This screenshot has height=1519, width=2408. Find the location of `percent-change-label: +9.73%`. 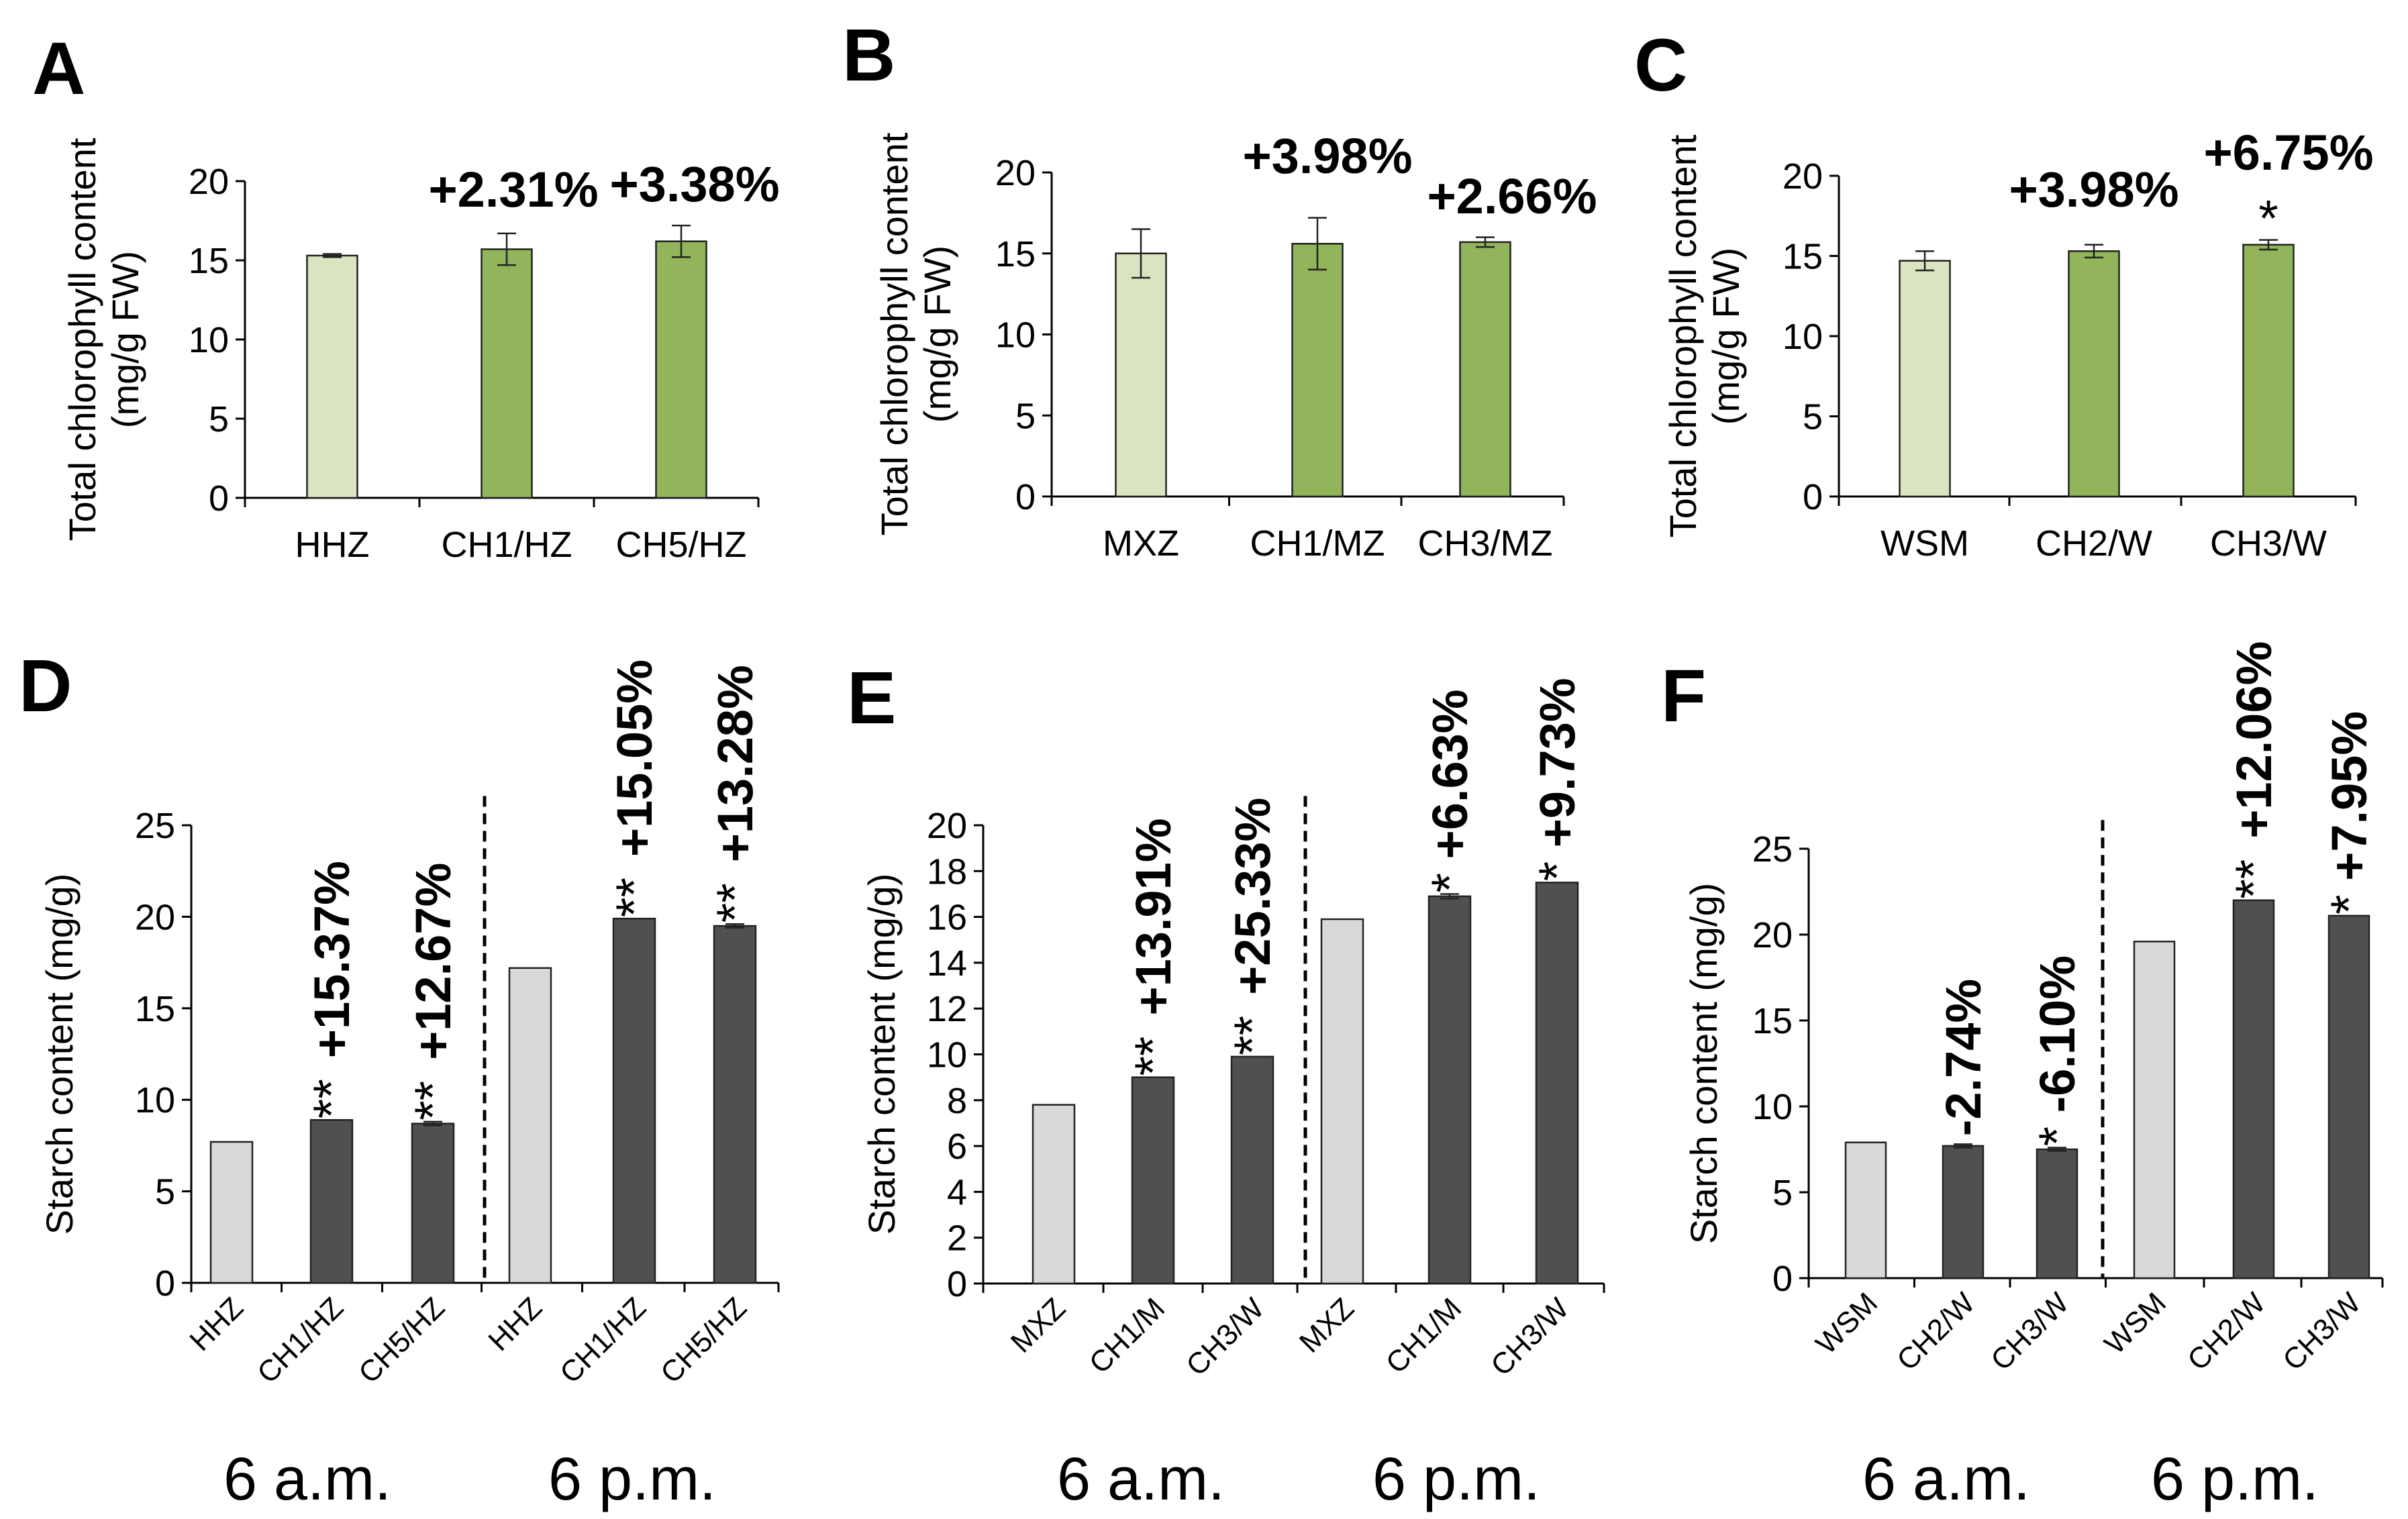

percent-change-label: +9.73% is located at coordinates (1557, 762).